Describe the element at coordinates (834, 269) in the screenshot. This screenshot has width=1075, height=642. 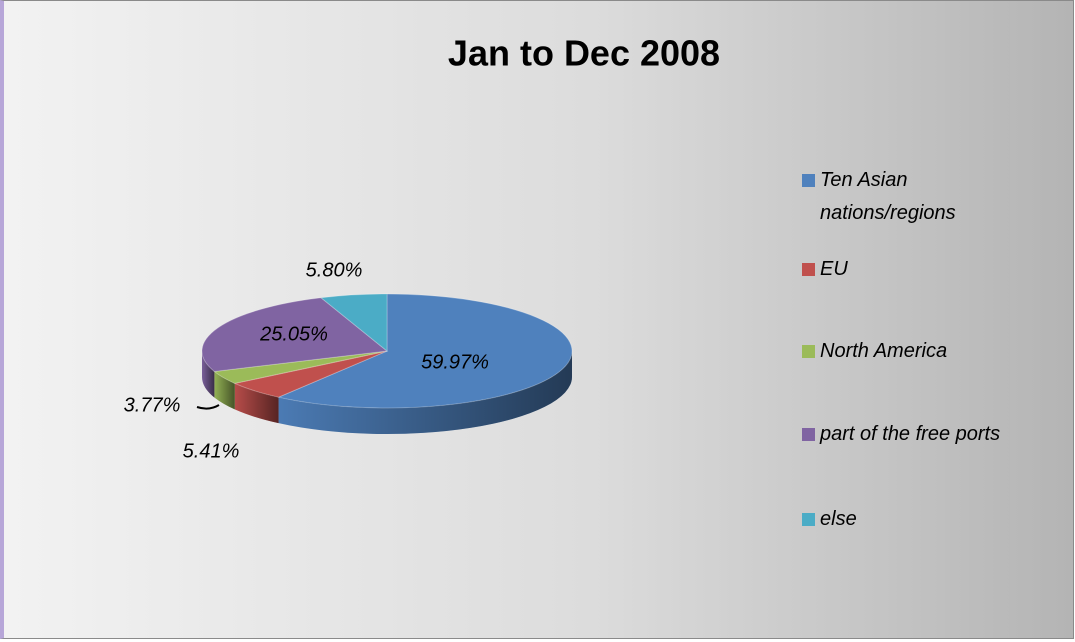
I see `legend-label: EU` at that location.